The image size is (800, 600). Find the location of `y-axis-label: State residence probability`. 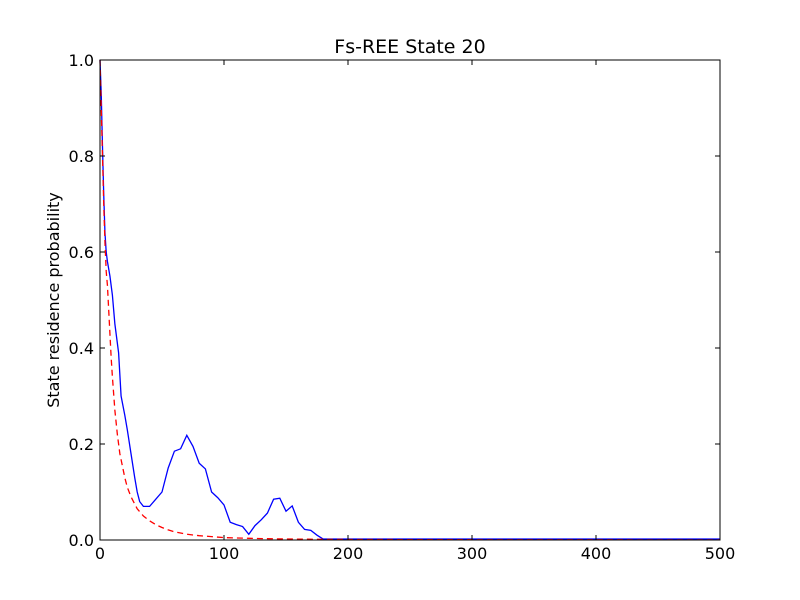

y-axis-label: State residence probability is located at coordinates (53, 300).